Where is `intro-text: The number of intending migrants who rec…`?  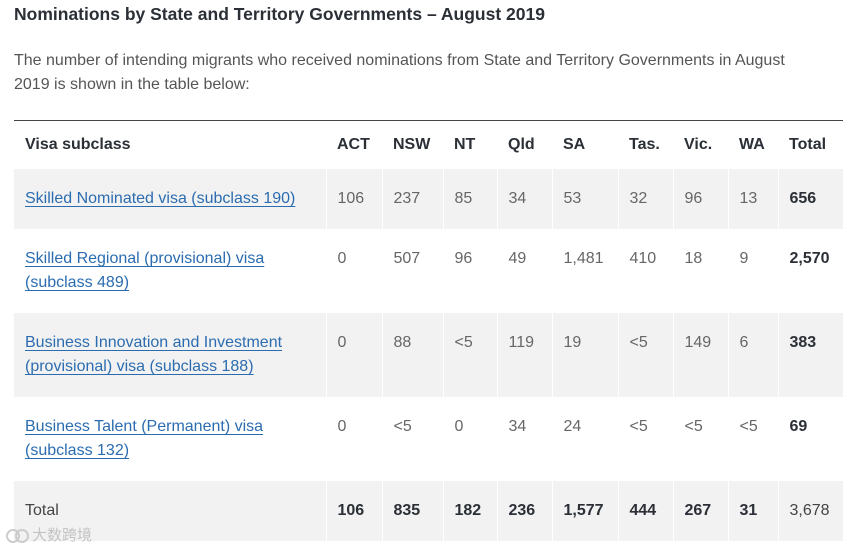 intro-text: The number of intending migrants who rec… is located at coordinates (399, 72).